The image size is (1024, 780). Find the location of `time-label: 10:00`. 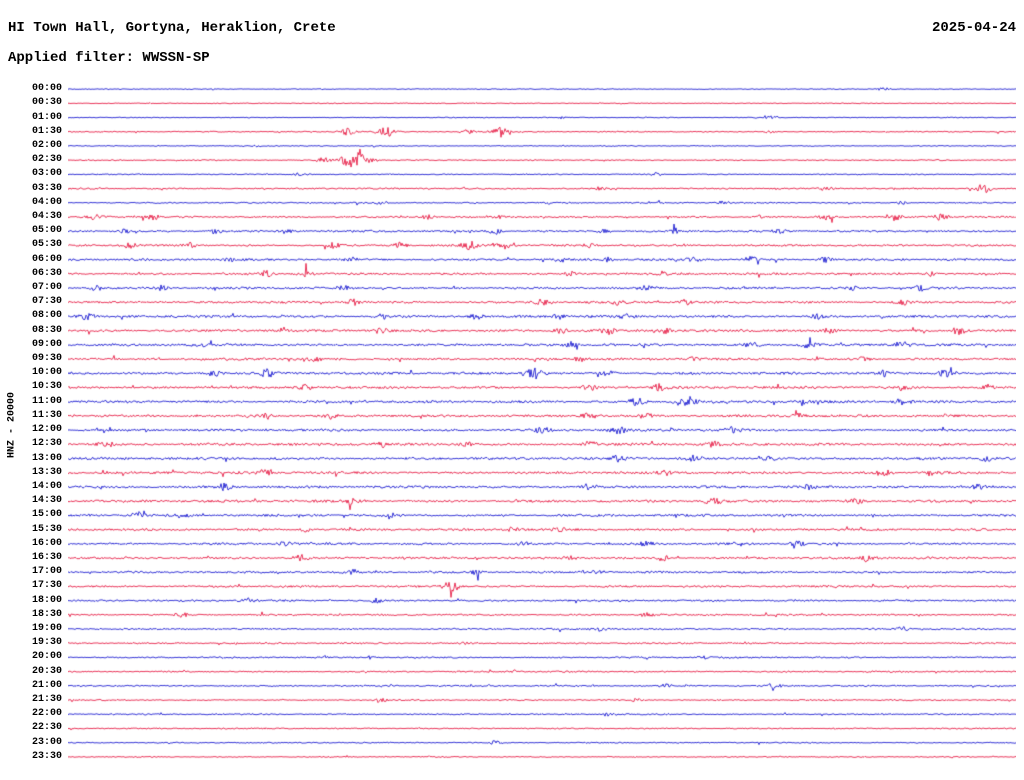

time-label: 10:00 is located at coordinates (46, 373).